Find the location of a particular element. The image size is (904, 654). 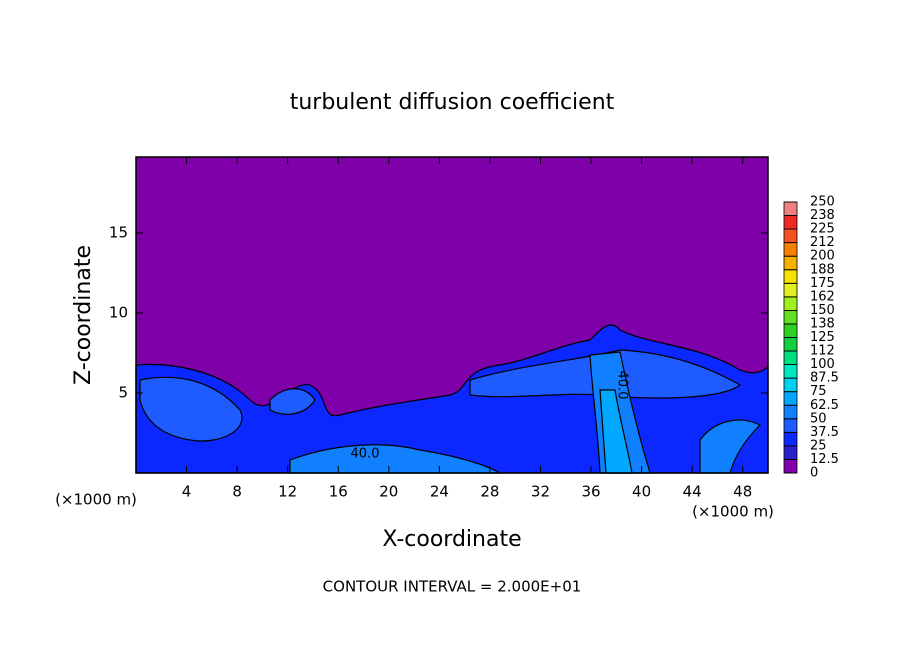

colorbar-label: 112 is located at coordinates (822, 351).